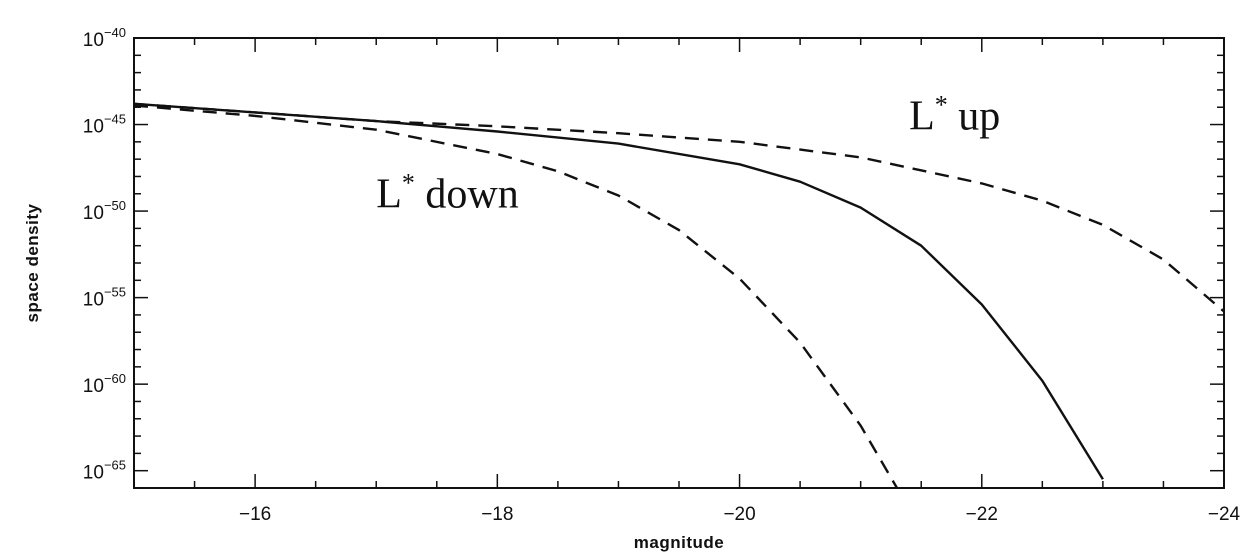  I want to click on x-tick-label: −22, so click(982, 514).